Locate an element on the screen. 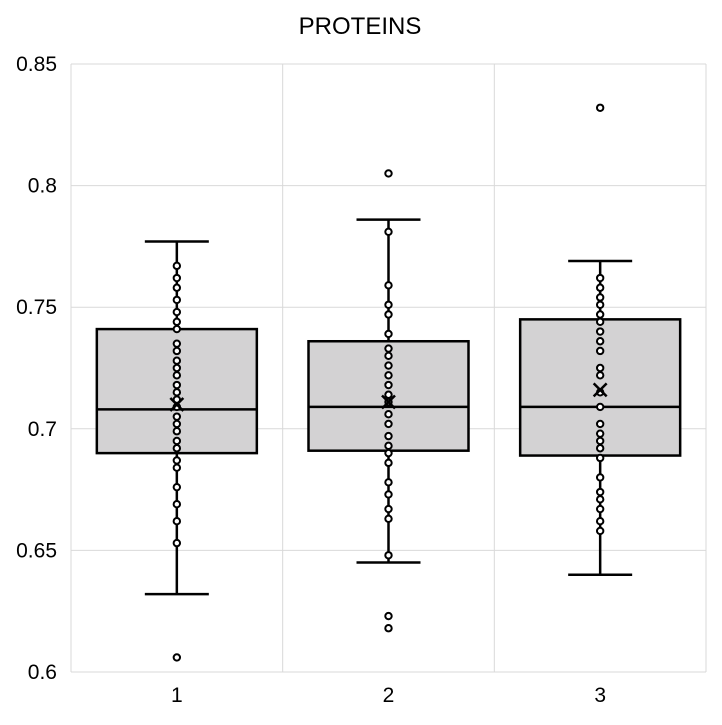  y-tick-label: 0.7 is located at coordinates (42, 429).